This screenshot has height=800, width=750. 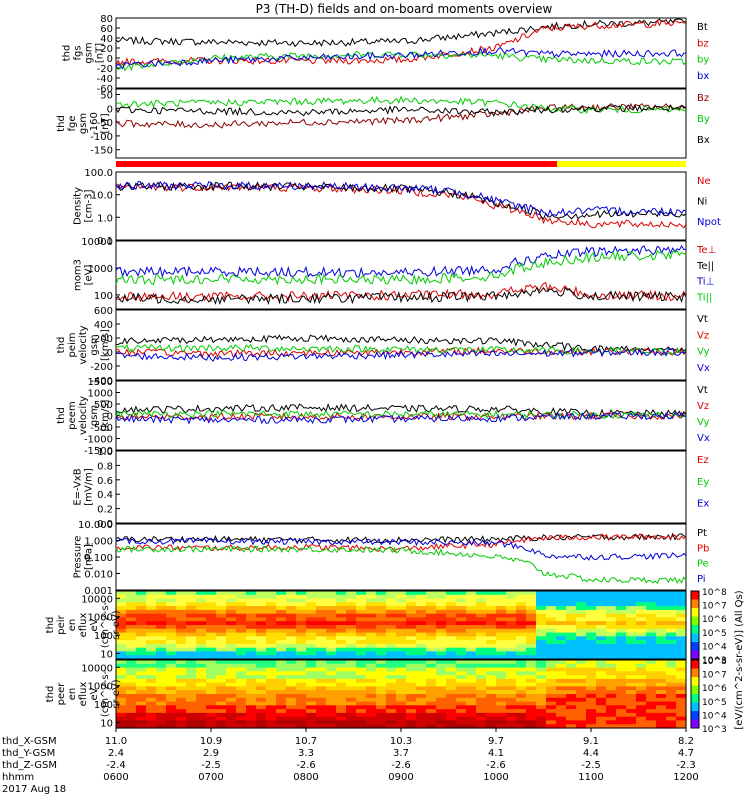 What do you see at coordinates (61, 123) in the screenshot?
I see `y-axis-label: thd` at bounding box center [61, 123].